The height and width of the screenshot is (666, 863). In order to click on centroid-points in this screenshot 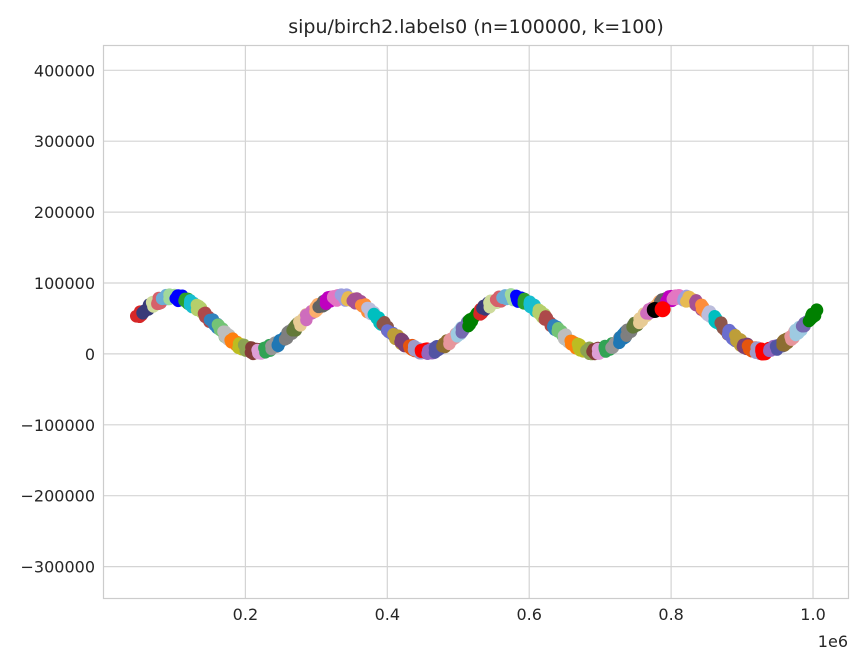, I will do `click(658, 309)`.